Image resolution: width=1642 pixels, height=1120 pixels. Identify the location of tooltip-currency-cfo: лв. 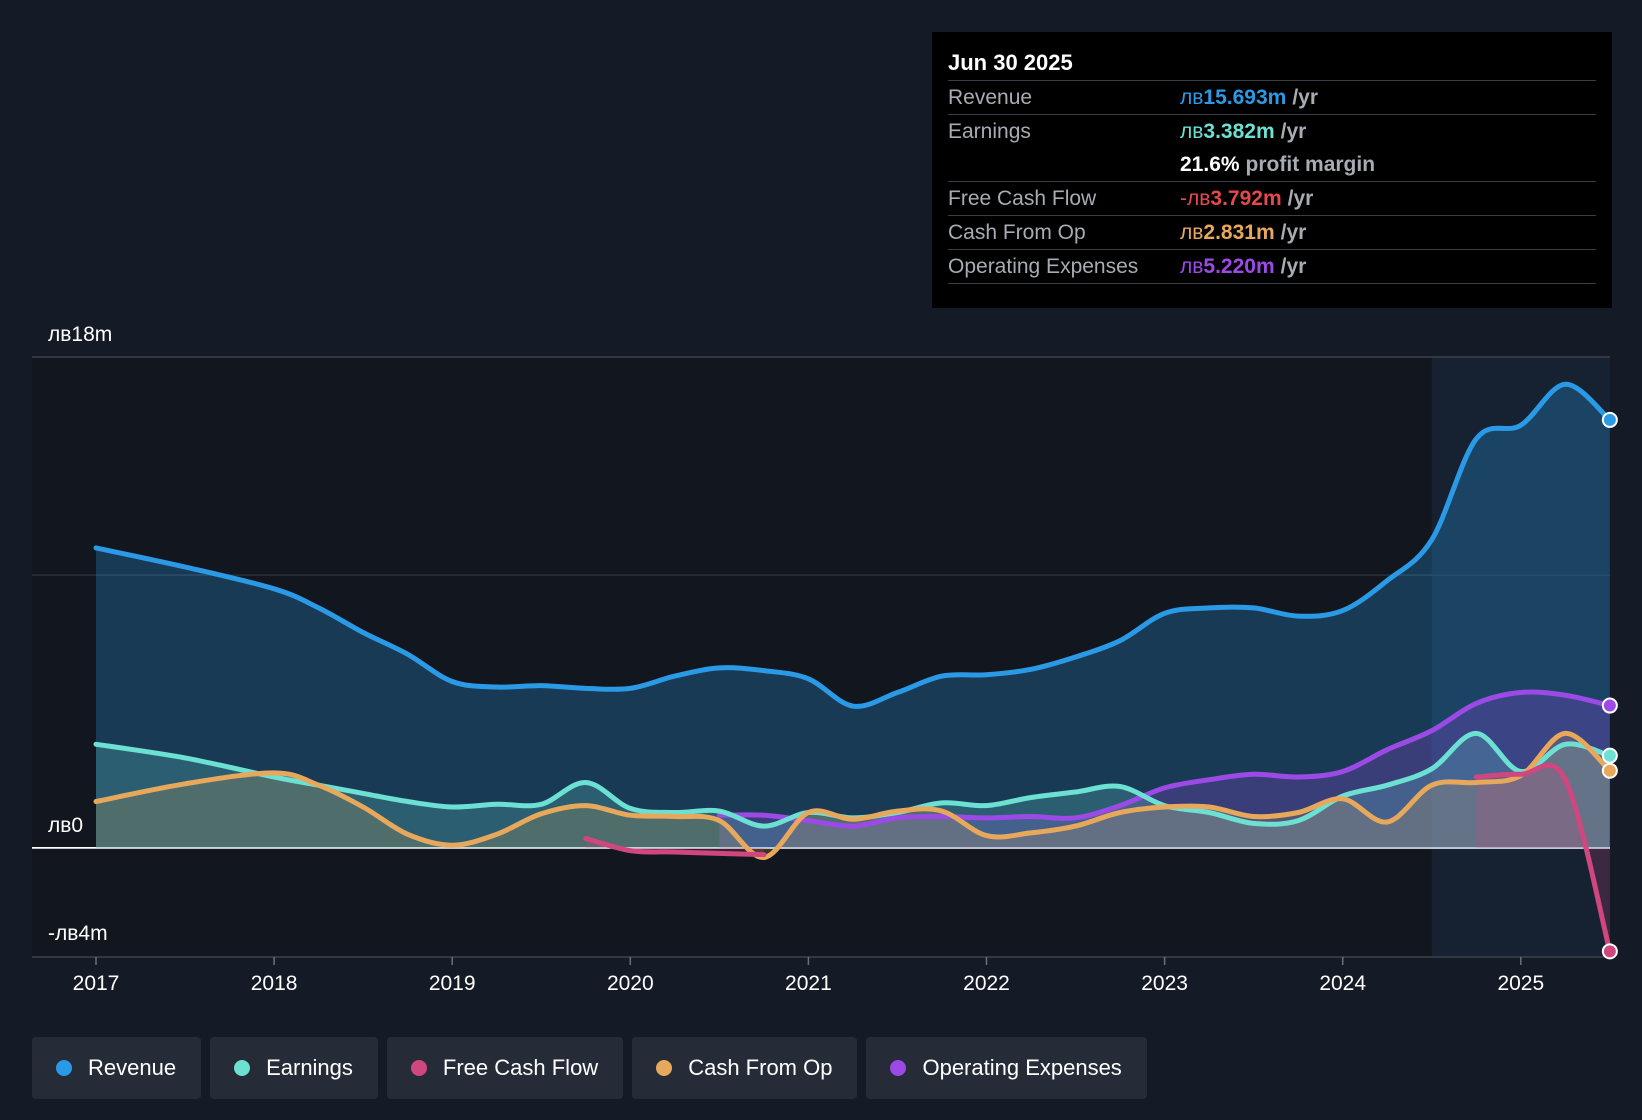
(1192, 232).